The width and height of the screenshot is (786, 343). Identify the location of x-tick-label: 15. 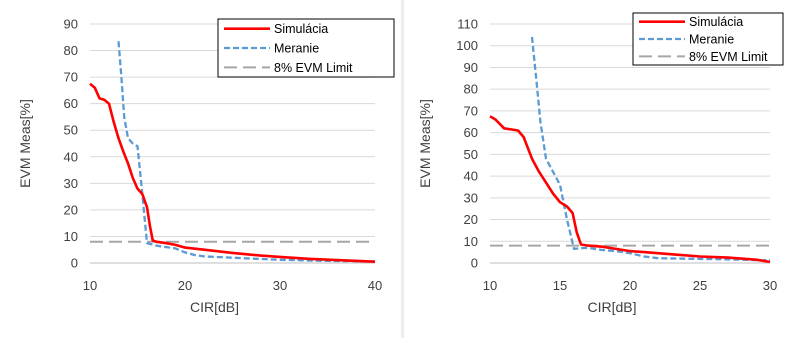
(560, 285).